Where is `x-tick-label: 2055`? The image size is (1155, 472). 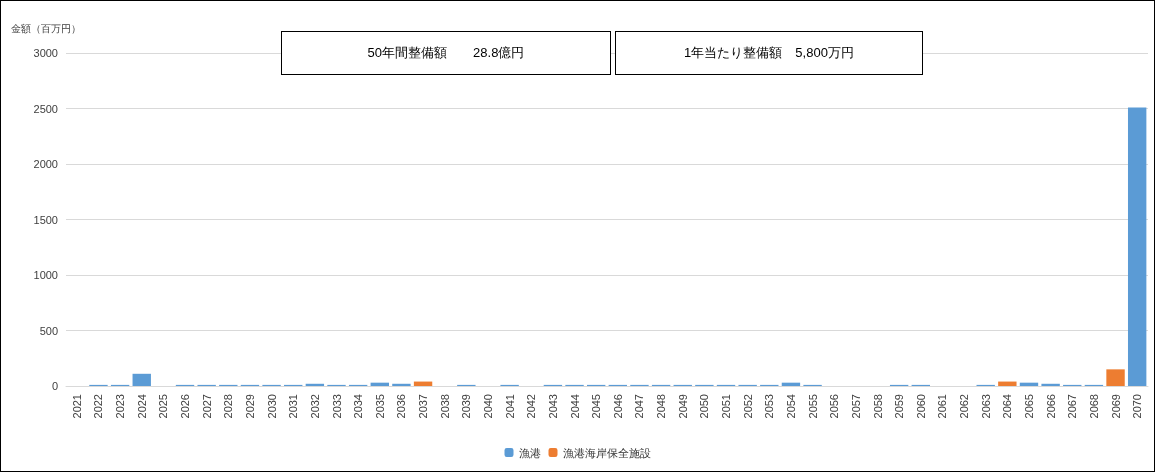 x-tick-label: 2055 is located at coordinates (812, 406).